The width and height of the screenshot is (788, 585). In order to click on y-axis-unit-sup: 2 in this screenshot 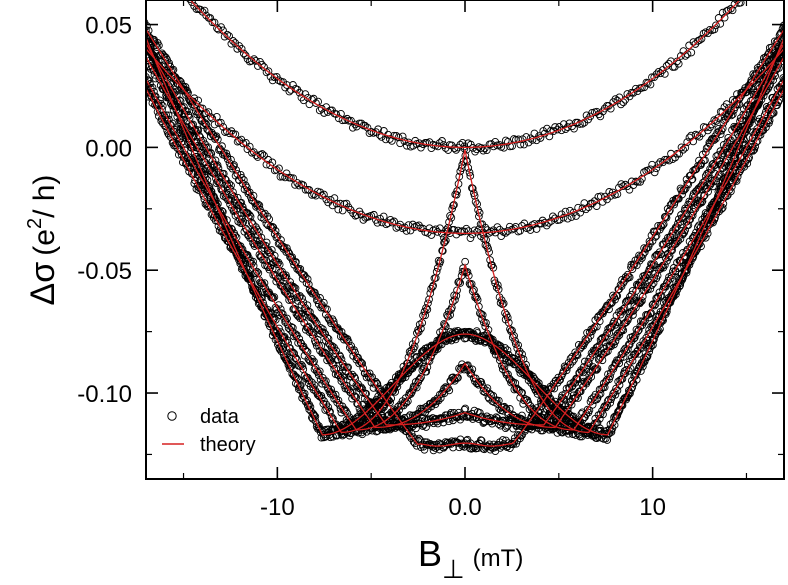, I will do `click(35, 223)`.